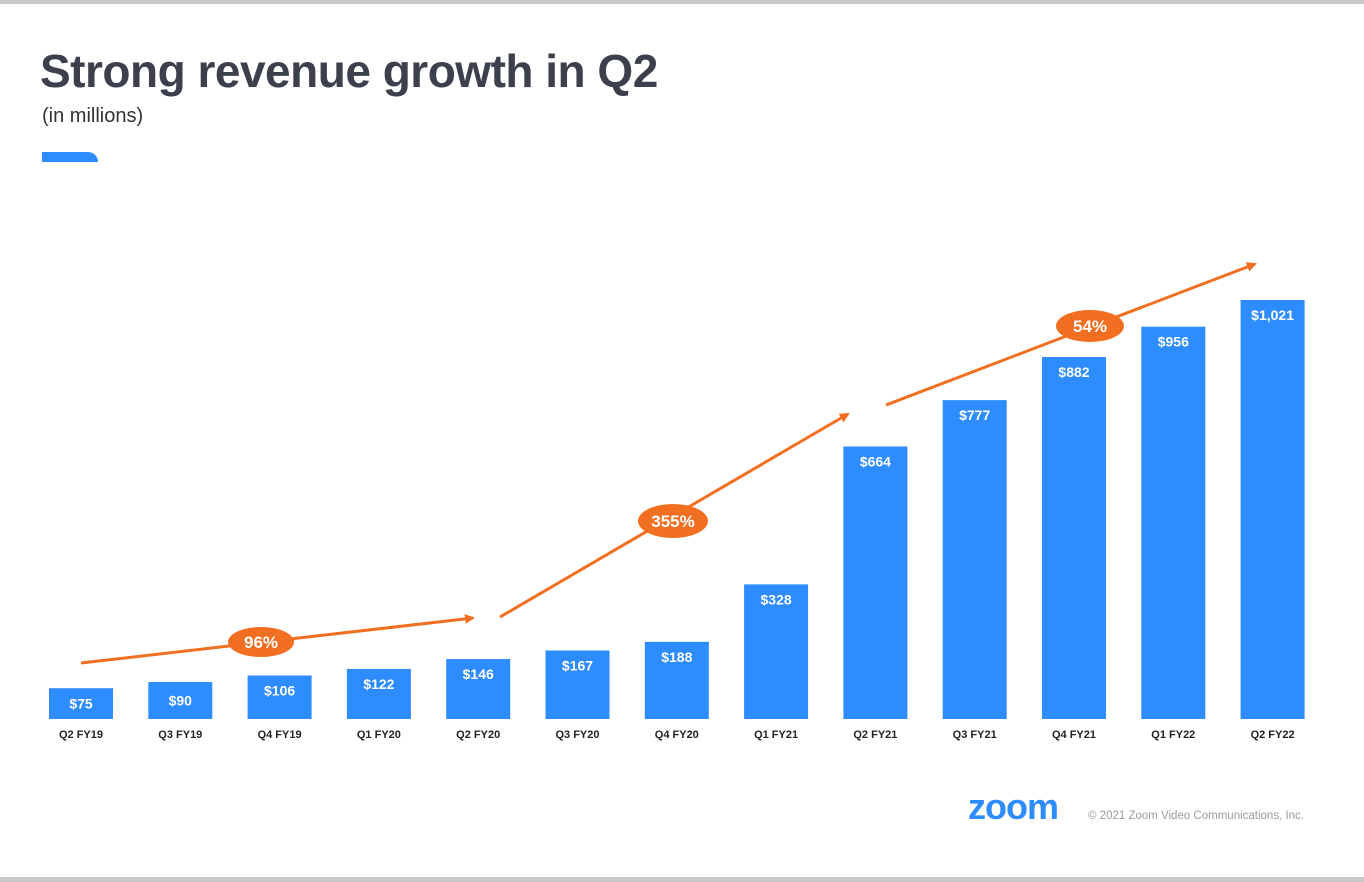 Image resolution: width=1364 pixels, height=882 pixels. I want to click on bar-value-label: $90, so click(181, 701).